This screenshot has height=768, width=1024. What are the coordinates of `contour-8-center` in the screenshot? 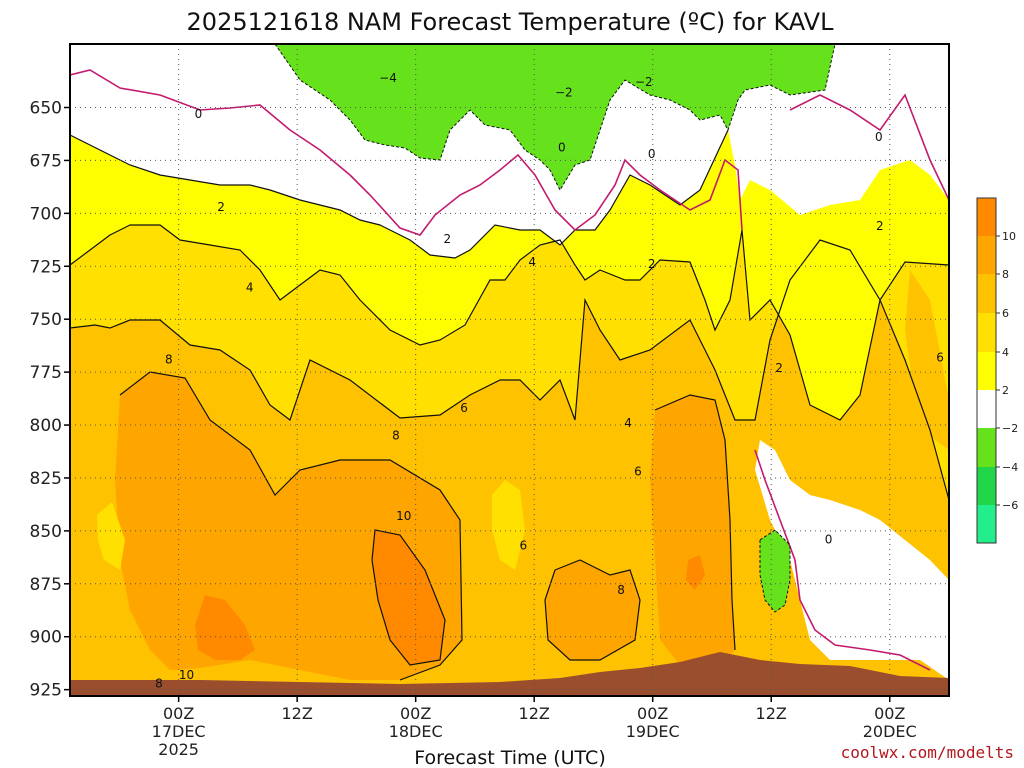 It's located at (592, 610).